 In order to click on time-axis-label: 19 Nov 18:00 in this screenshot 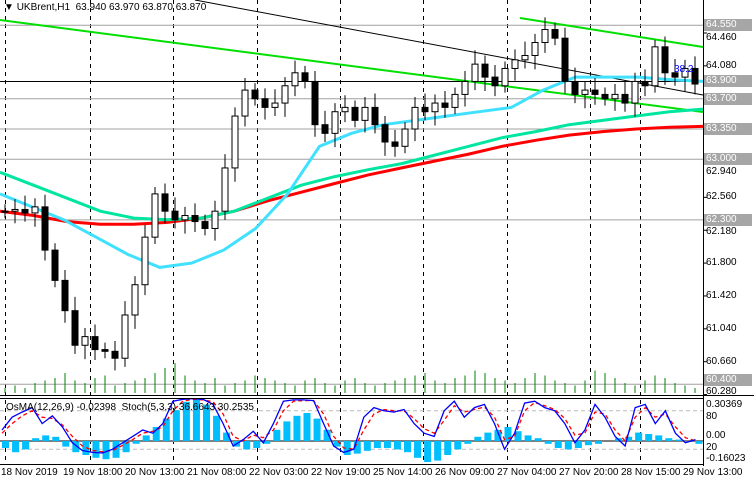, I will do `click(93, 472)`.